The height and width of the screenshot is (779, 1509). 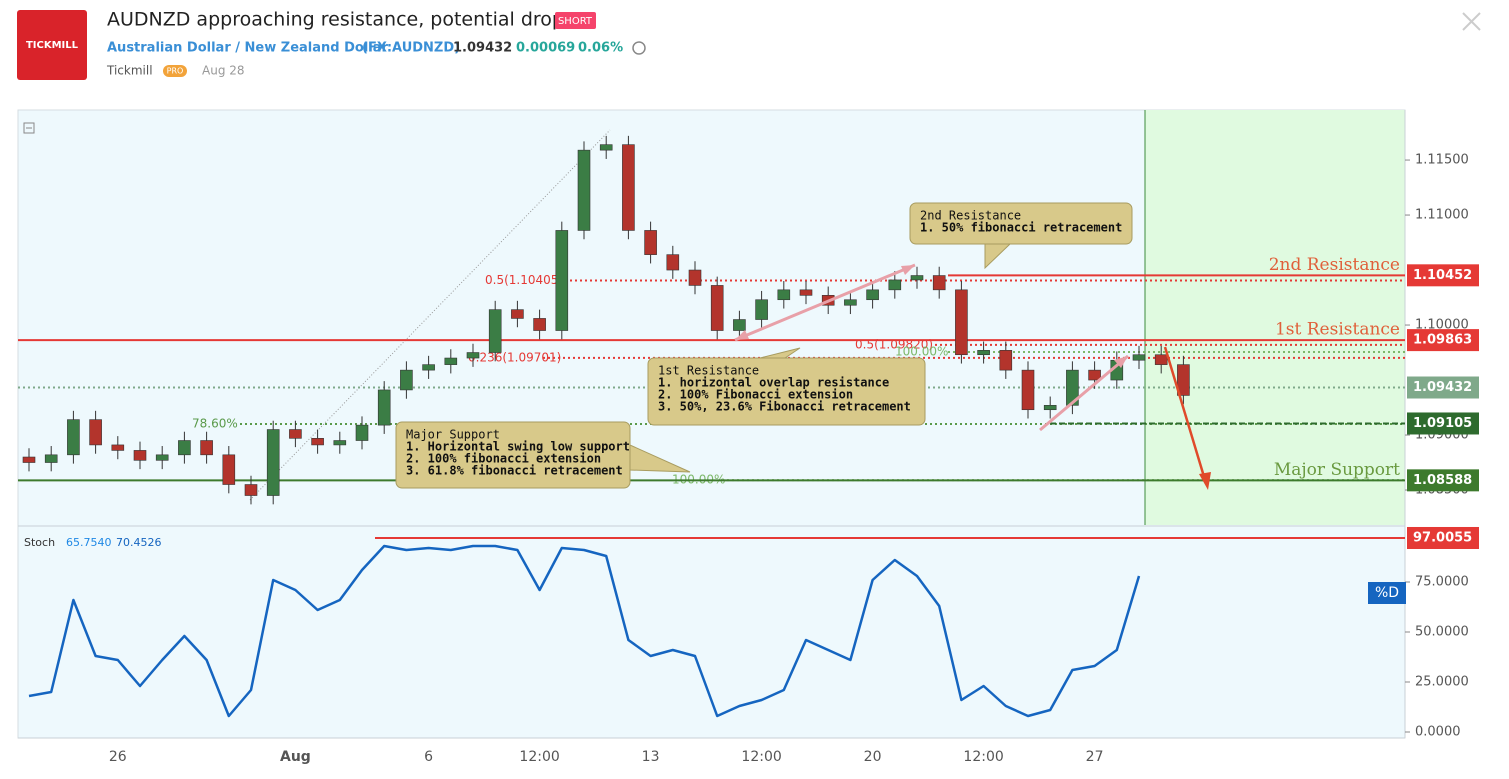 I want to click on stoch-tick-label: 0.0000, so click(x=1438, y=732).